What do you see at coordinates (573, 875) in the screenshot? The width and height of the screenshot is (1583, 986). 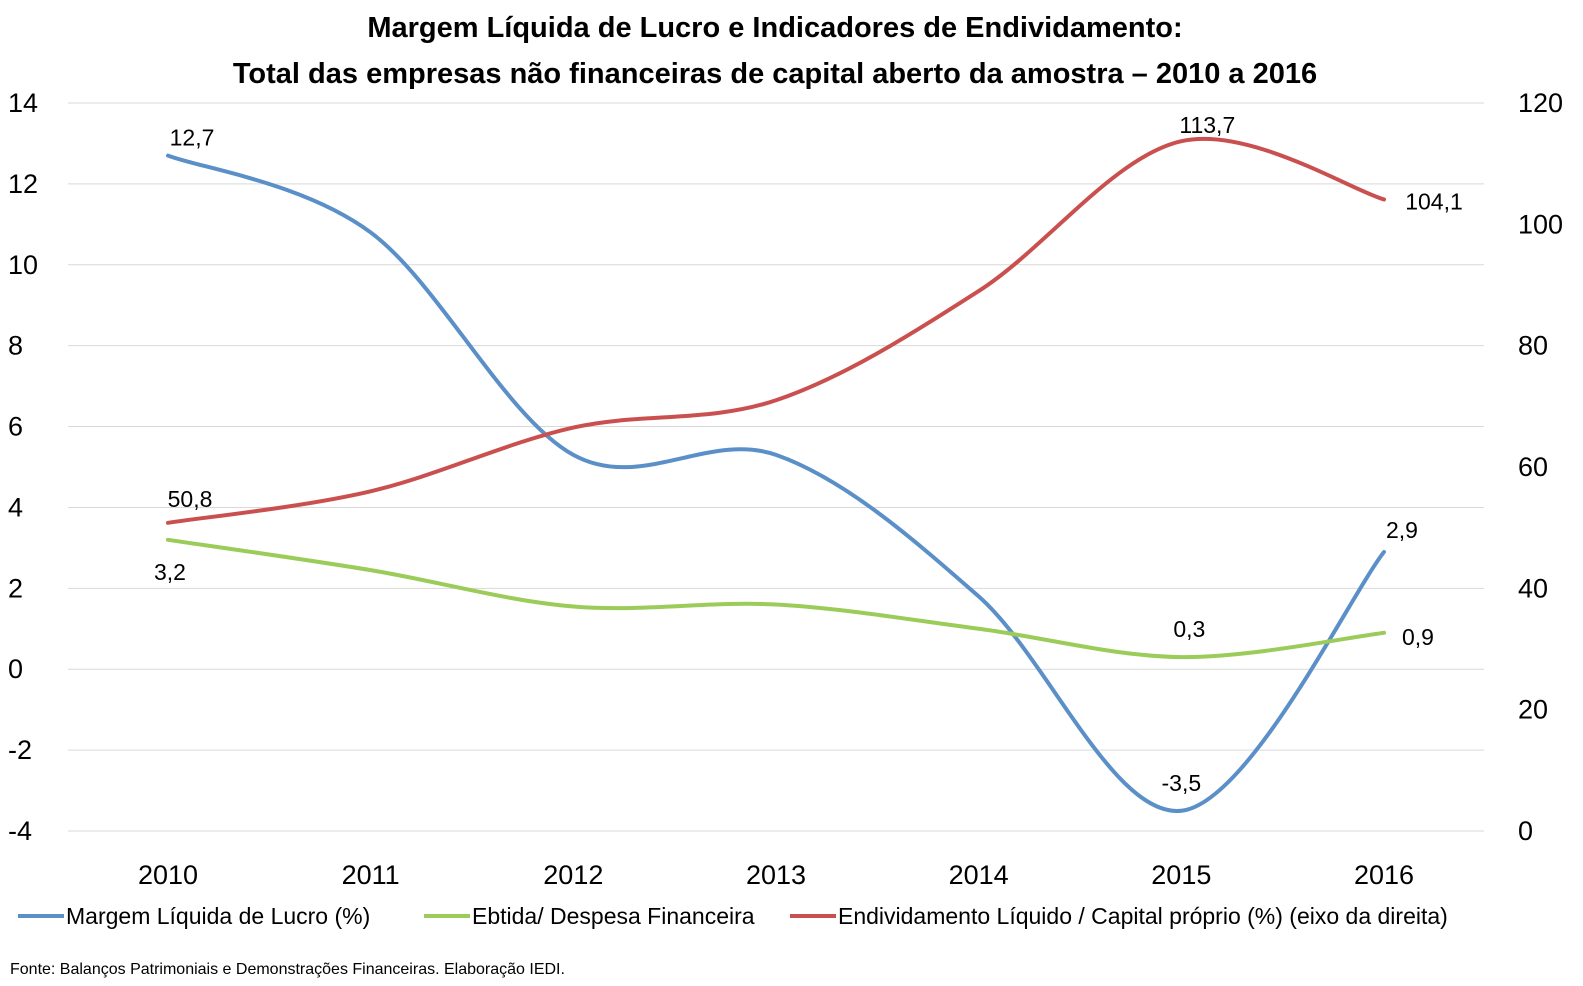 I see `x-axis-tick-label: 2012` at bounding box center [573, 875].